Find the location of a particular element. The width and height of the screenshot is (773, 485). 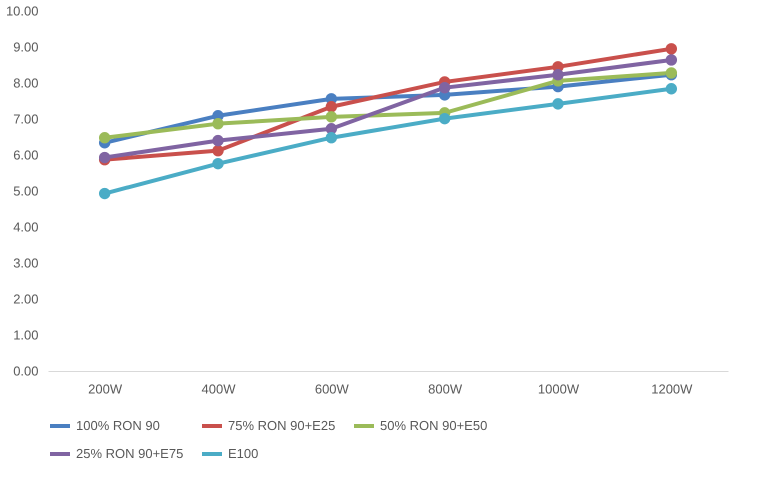

y-tick-label: 7.00 is located at coordinates (25, 119).